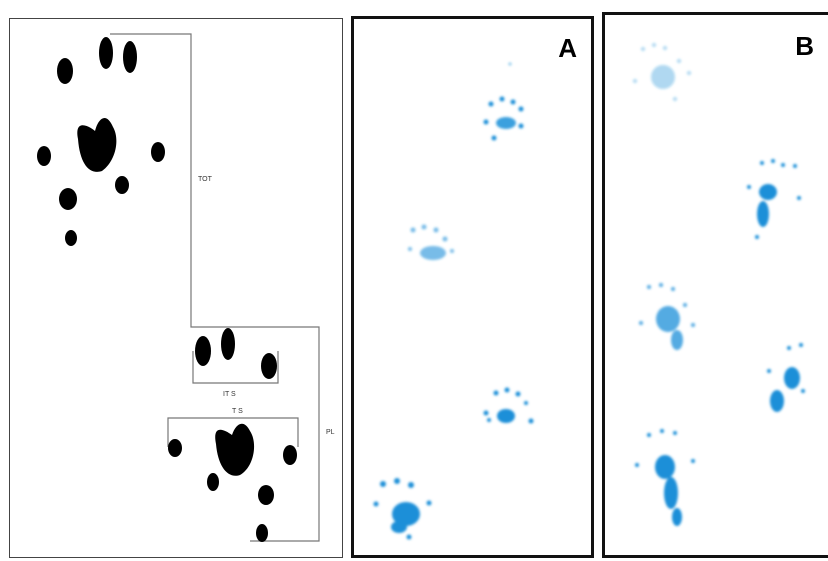 The image size is (828, 561). Describe the element at coordinates (804, 46) in the screenshot. I see `panel-b-letter: B` at that location.